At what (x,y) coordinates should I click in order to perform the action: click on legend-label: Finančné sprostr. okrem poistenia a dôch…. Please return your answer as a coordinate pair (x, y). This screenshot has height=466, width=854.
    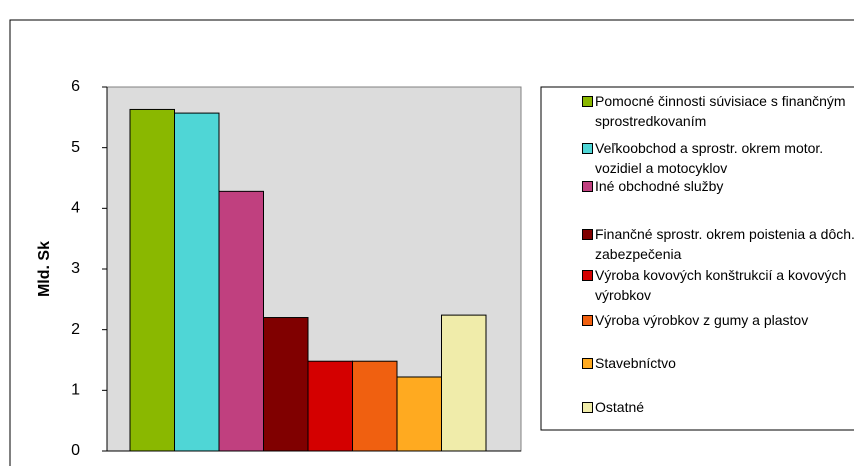
    Looking at the image, I should click on (724, 244).